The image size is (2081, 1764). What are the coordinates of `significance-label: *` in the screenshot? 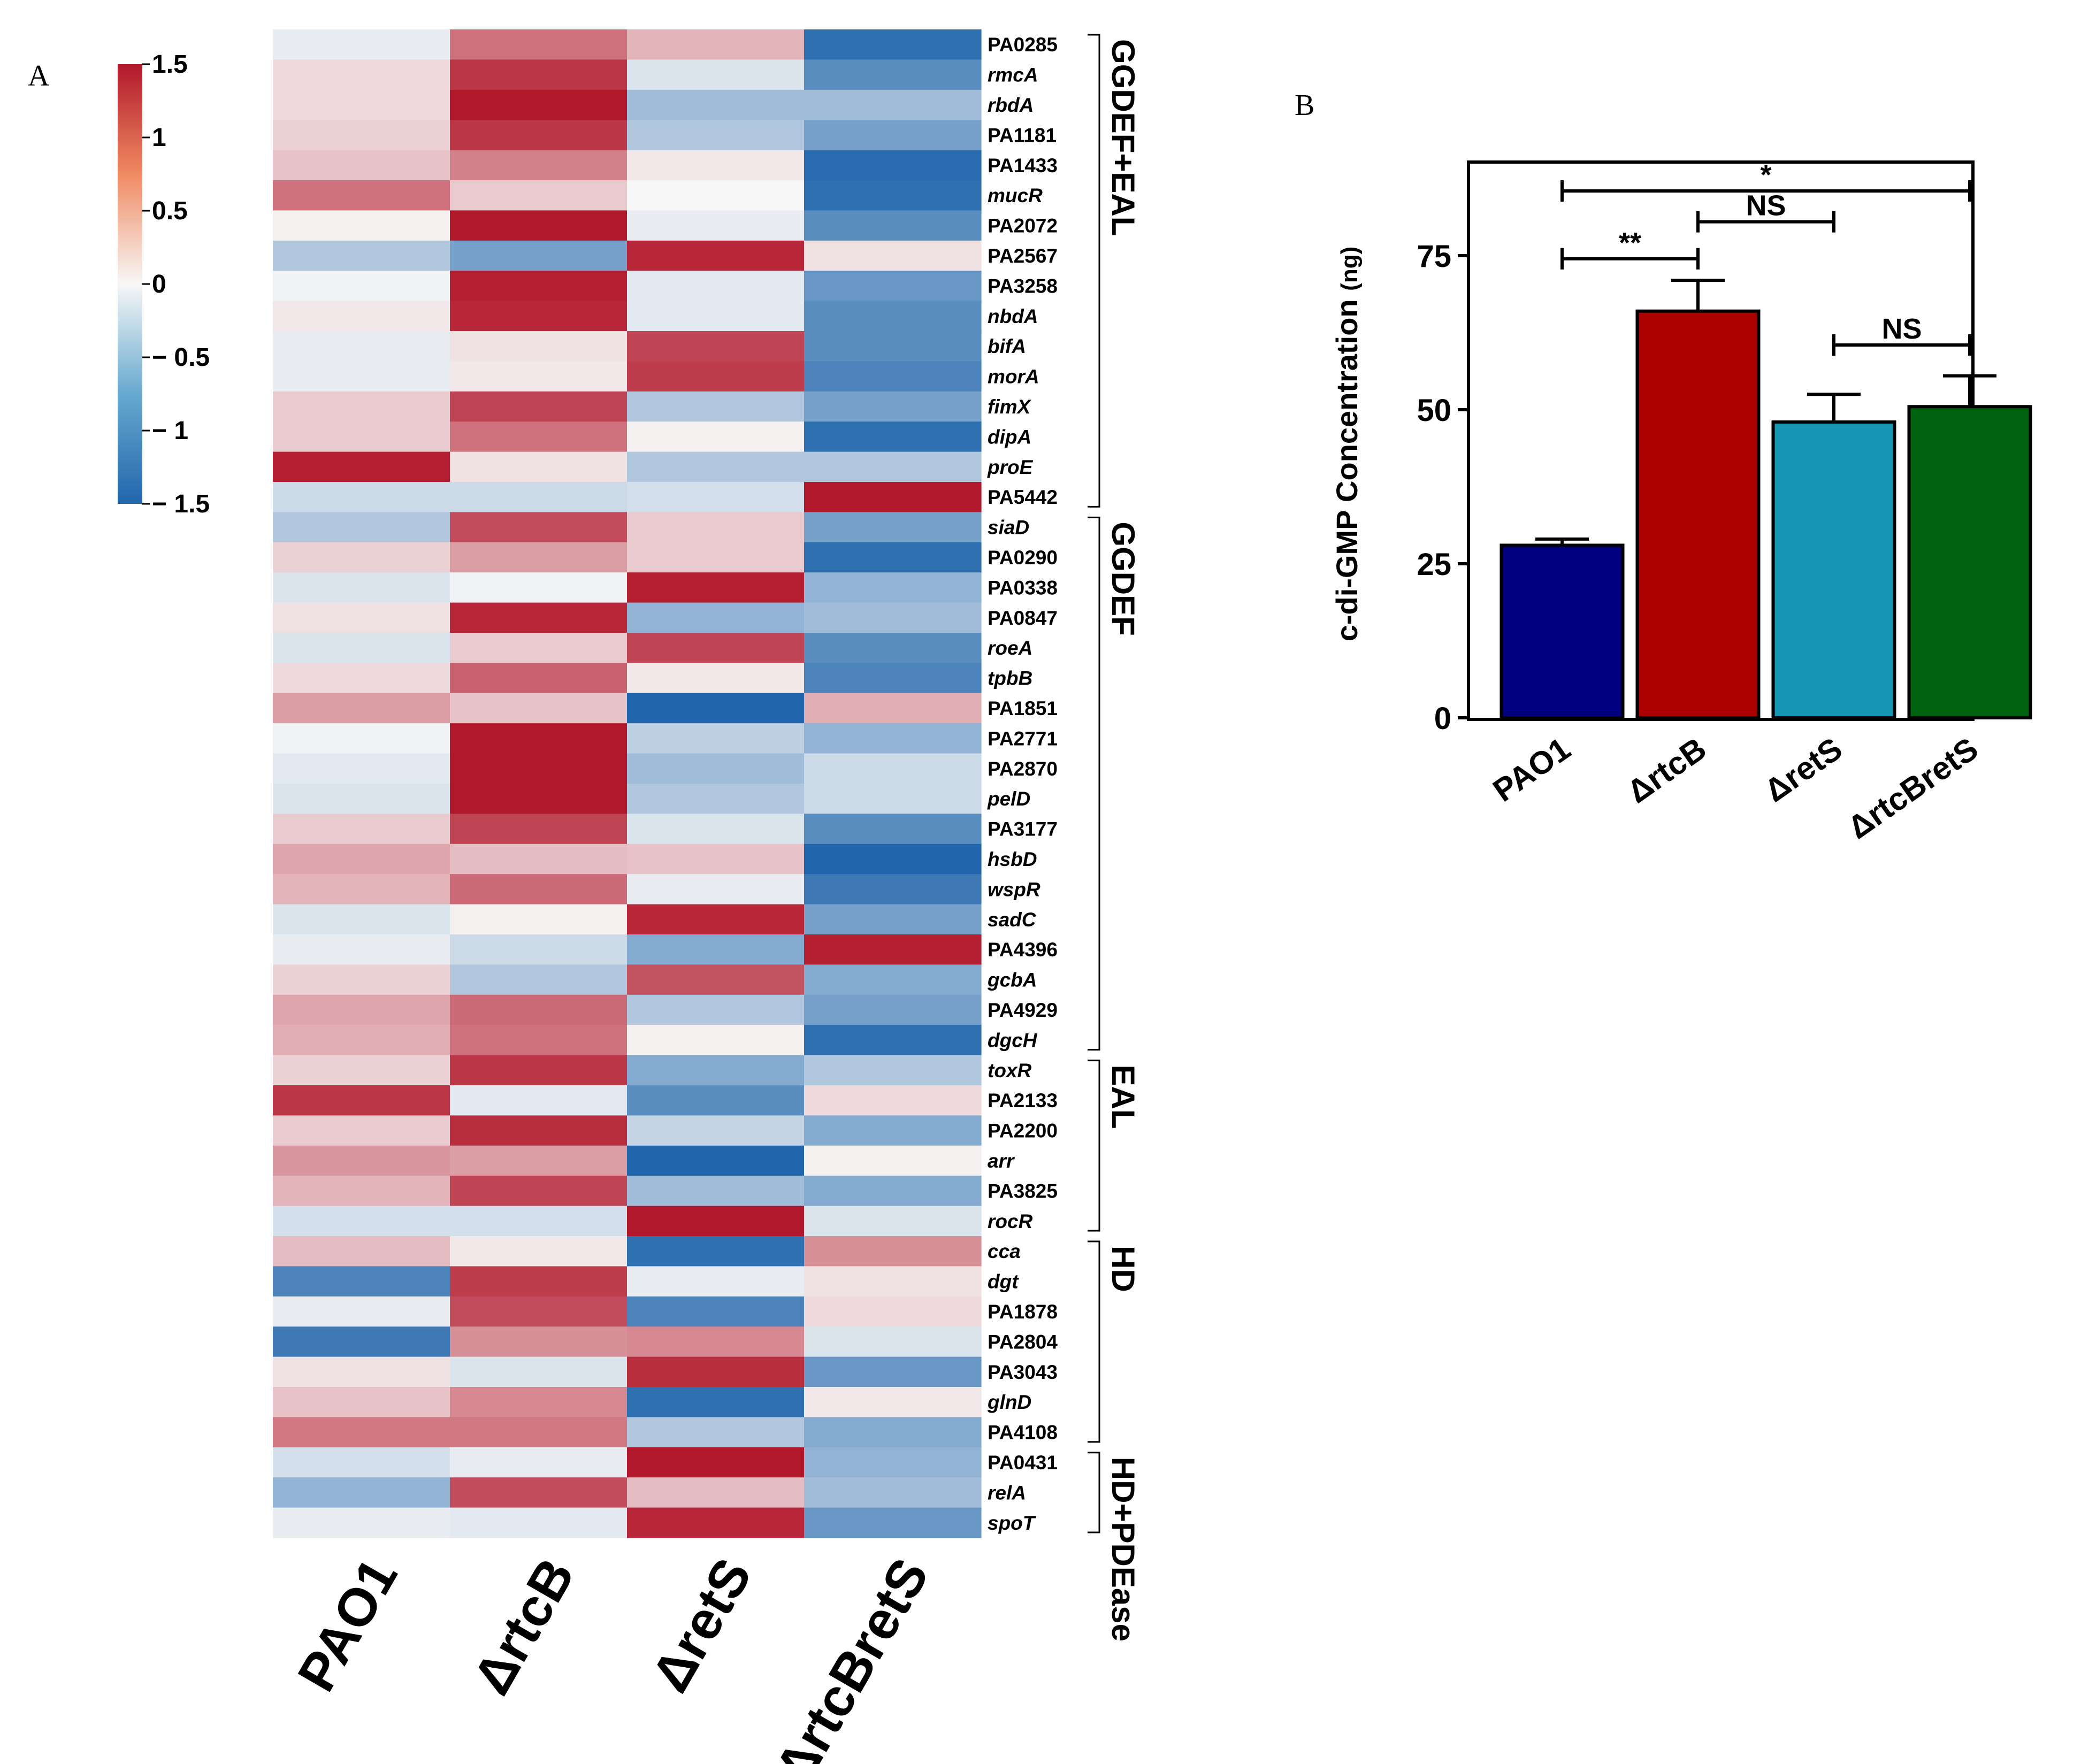 It's located at (1765, 175).